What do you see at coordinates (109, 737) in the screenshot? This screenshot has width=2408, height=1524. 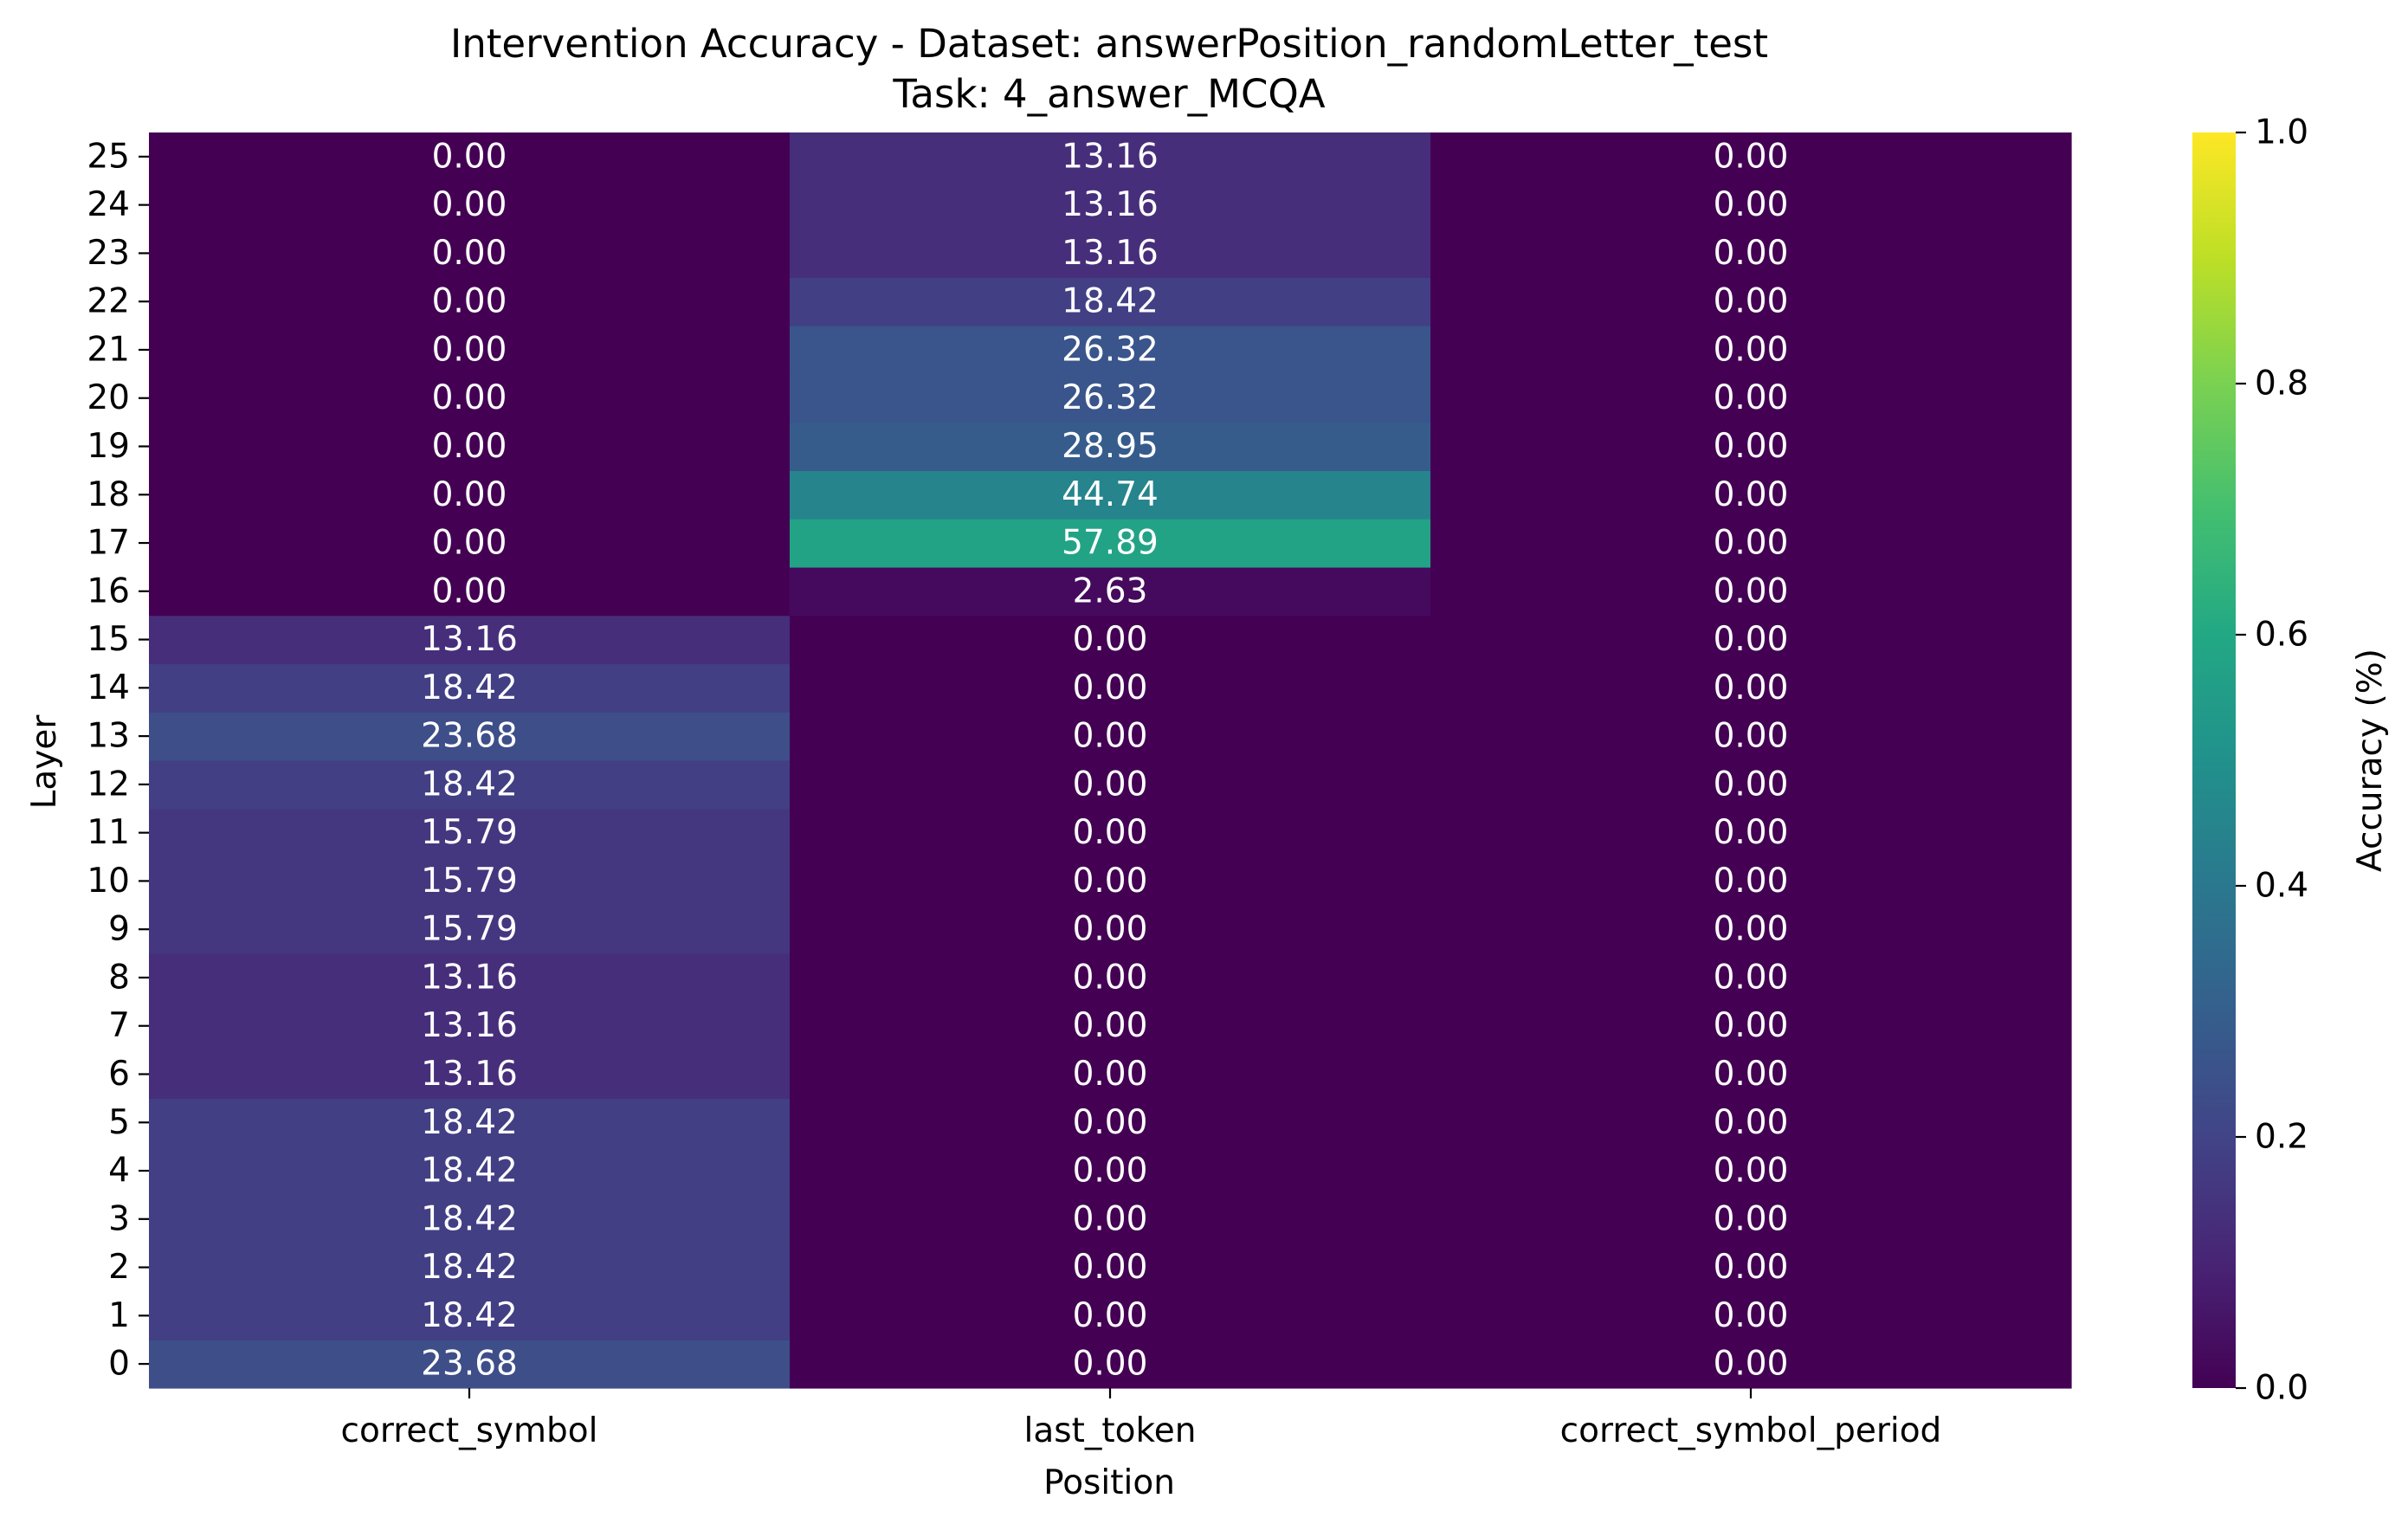 I see `y-tick-label: 13` at bounding box center [109, 737].